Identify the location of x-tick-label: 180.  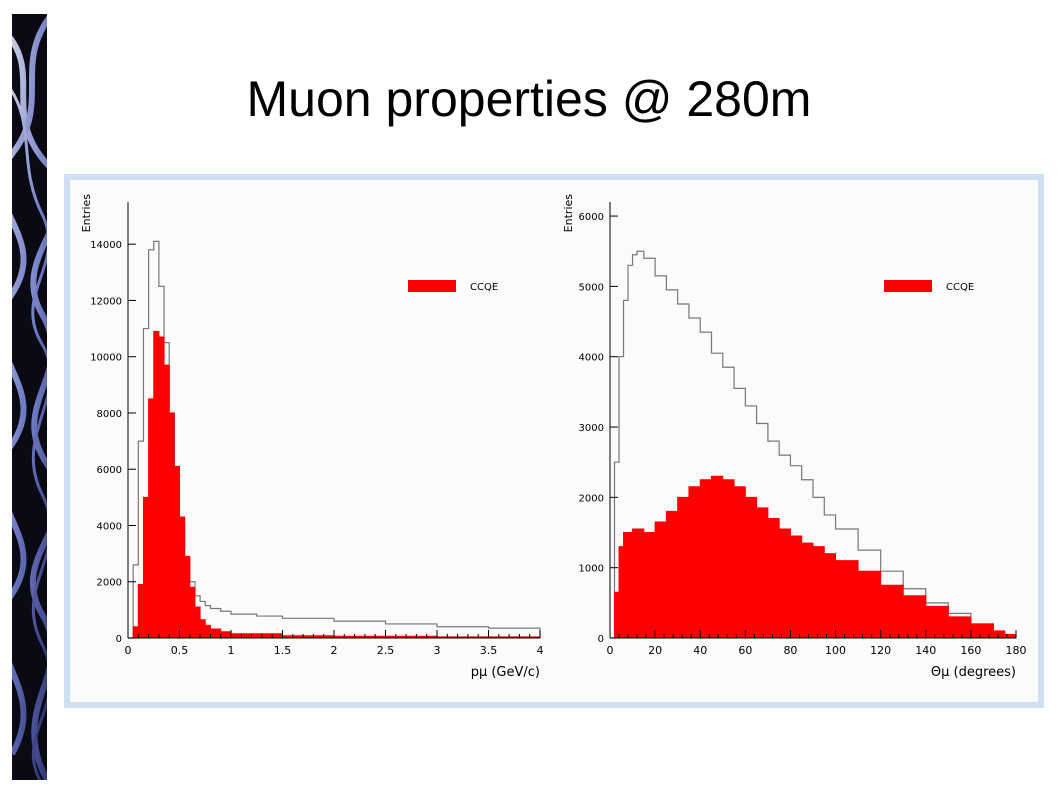
(1016, 650).